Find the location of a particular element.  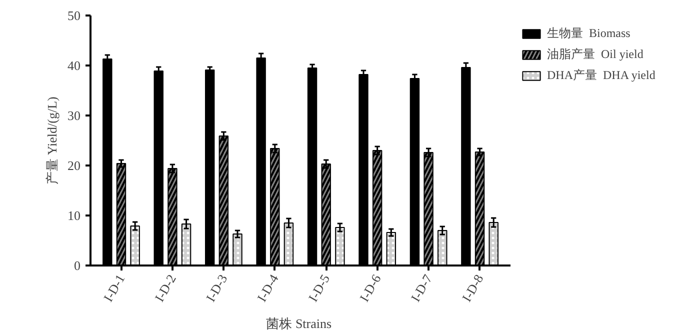

y-tick-label: 50 is located at coordinates (74, 15).